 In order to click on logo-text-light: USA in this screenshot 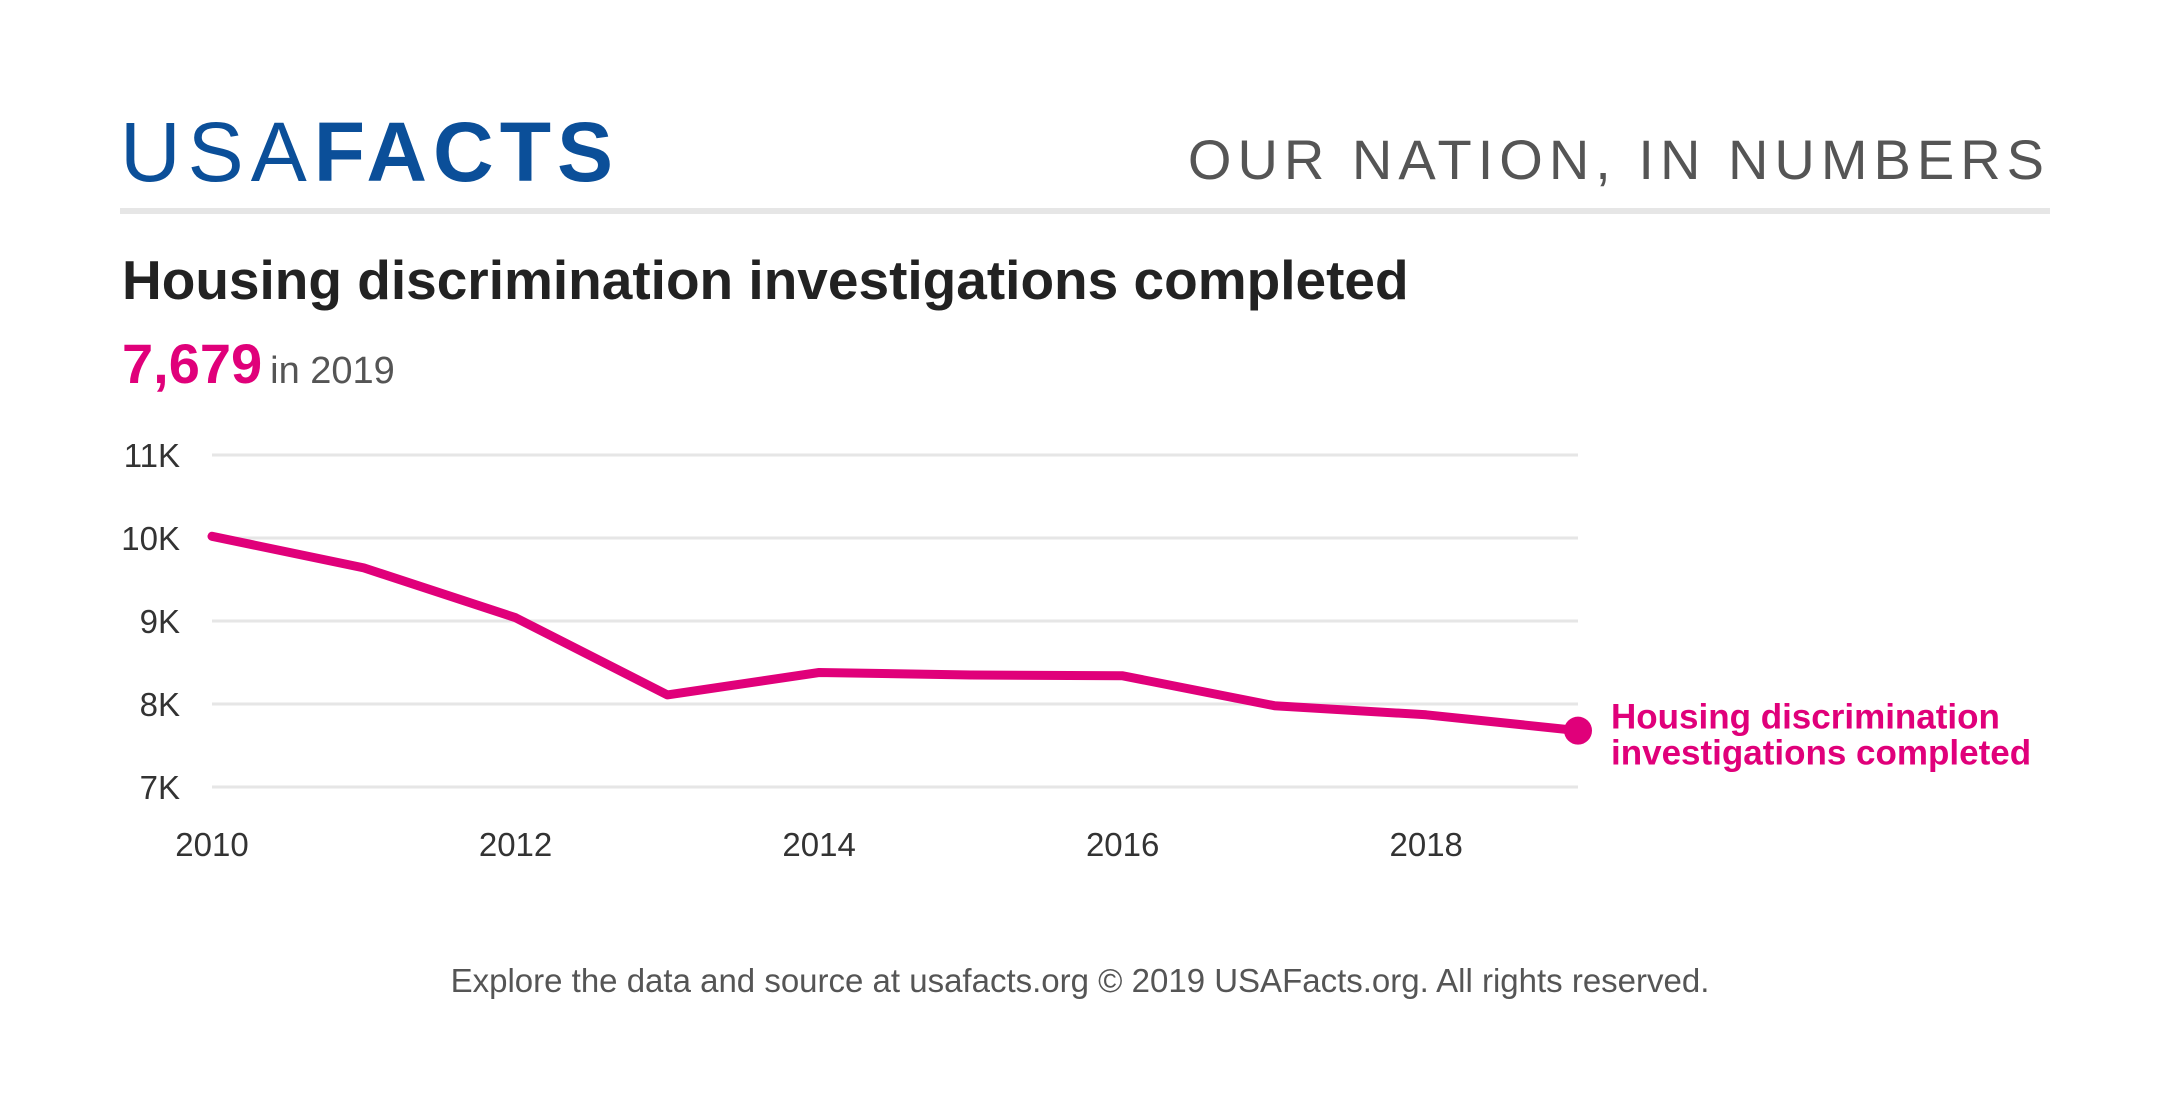, I will do `click(217, 152)`.